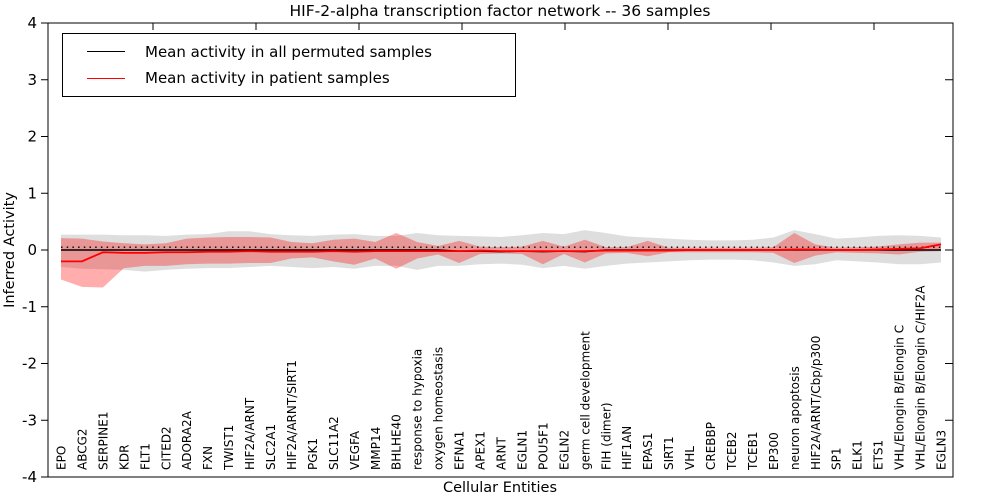  I want to click on band-patient, so click(501, 260).